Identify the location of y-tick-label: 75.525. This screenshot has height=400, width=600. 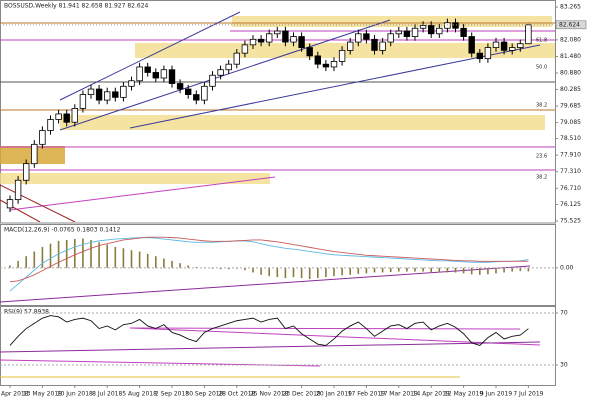
(570, 221).